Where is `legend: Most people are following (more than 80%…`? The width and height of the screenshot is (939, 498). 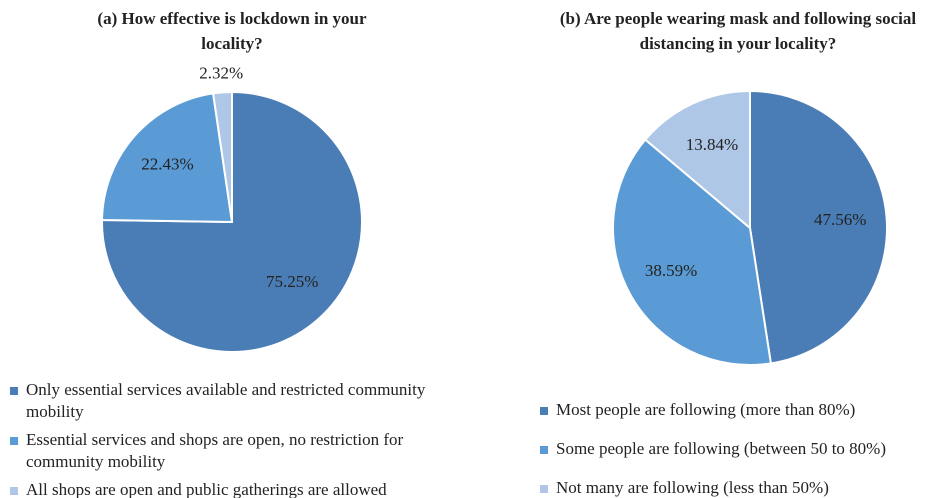 legend: Most people are following (more than 80%… is located at coordinates (735, 448).